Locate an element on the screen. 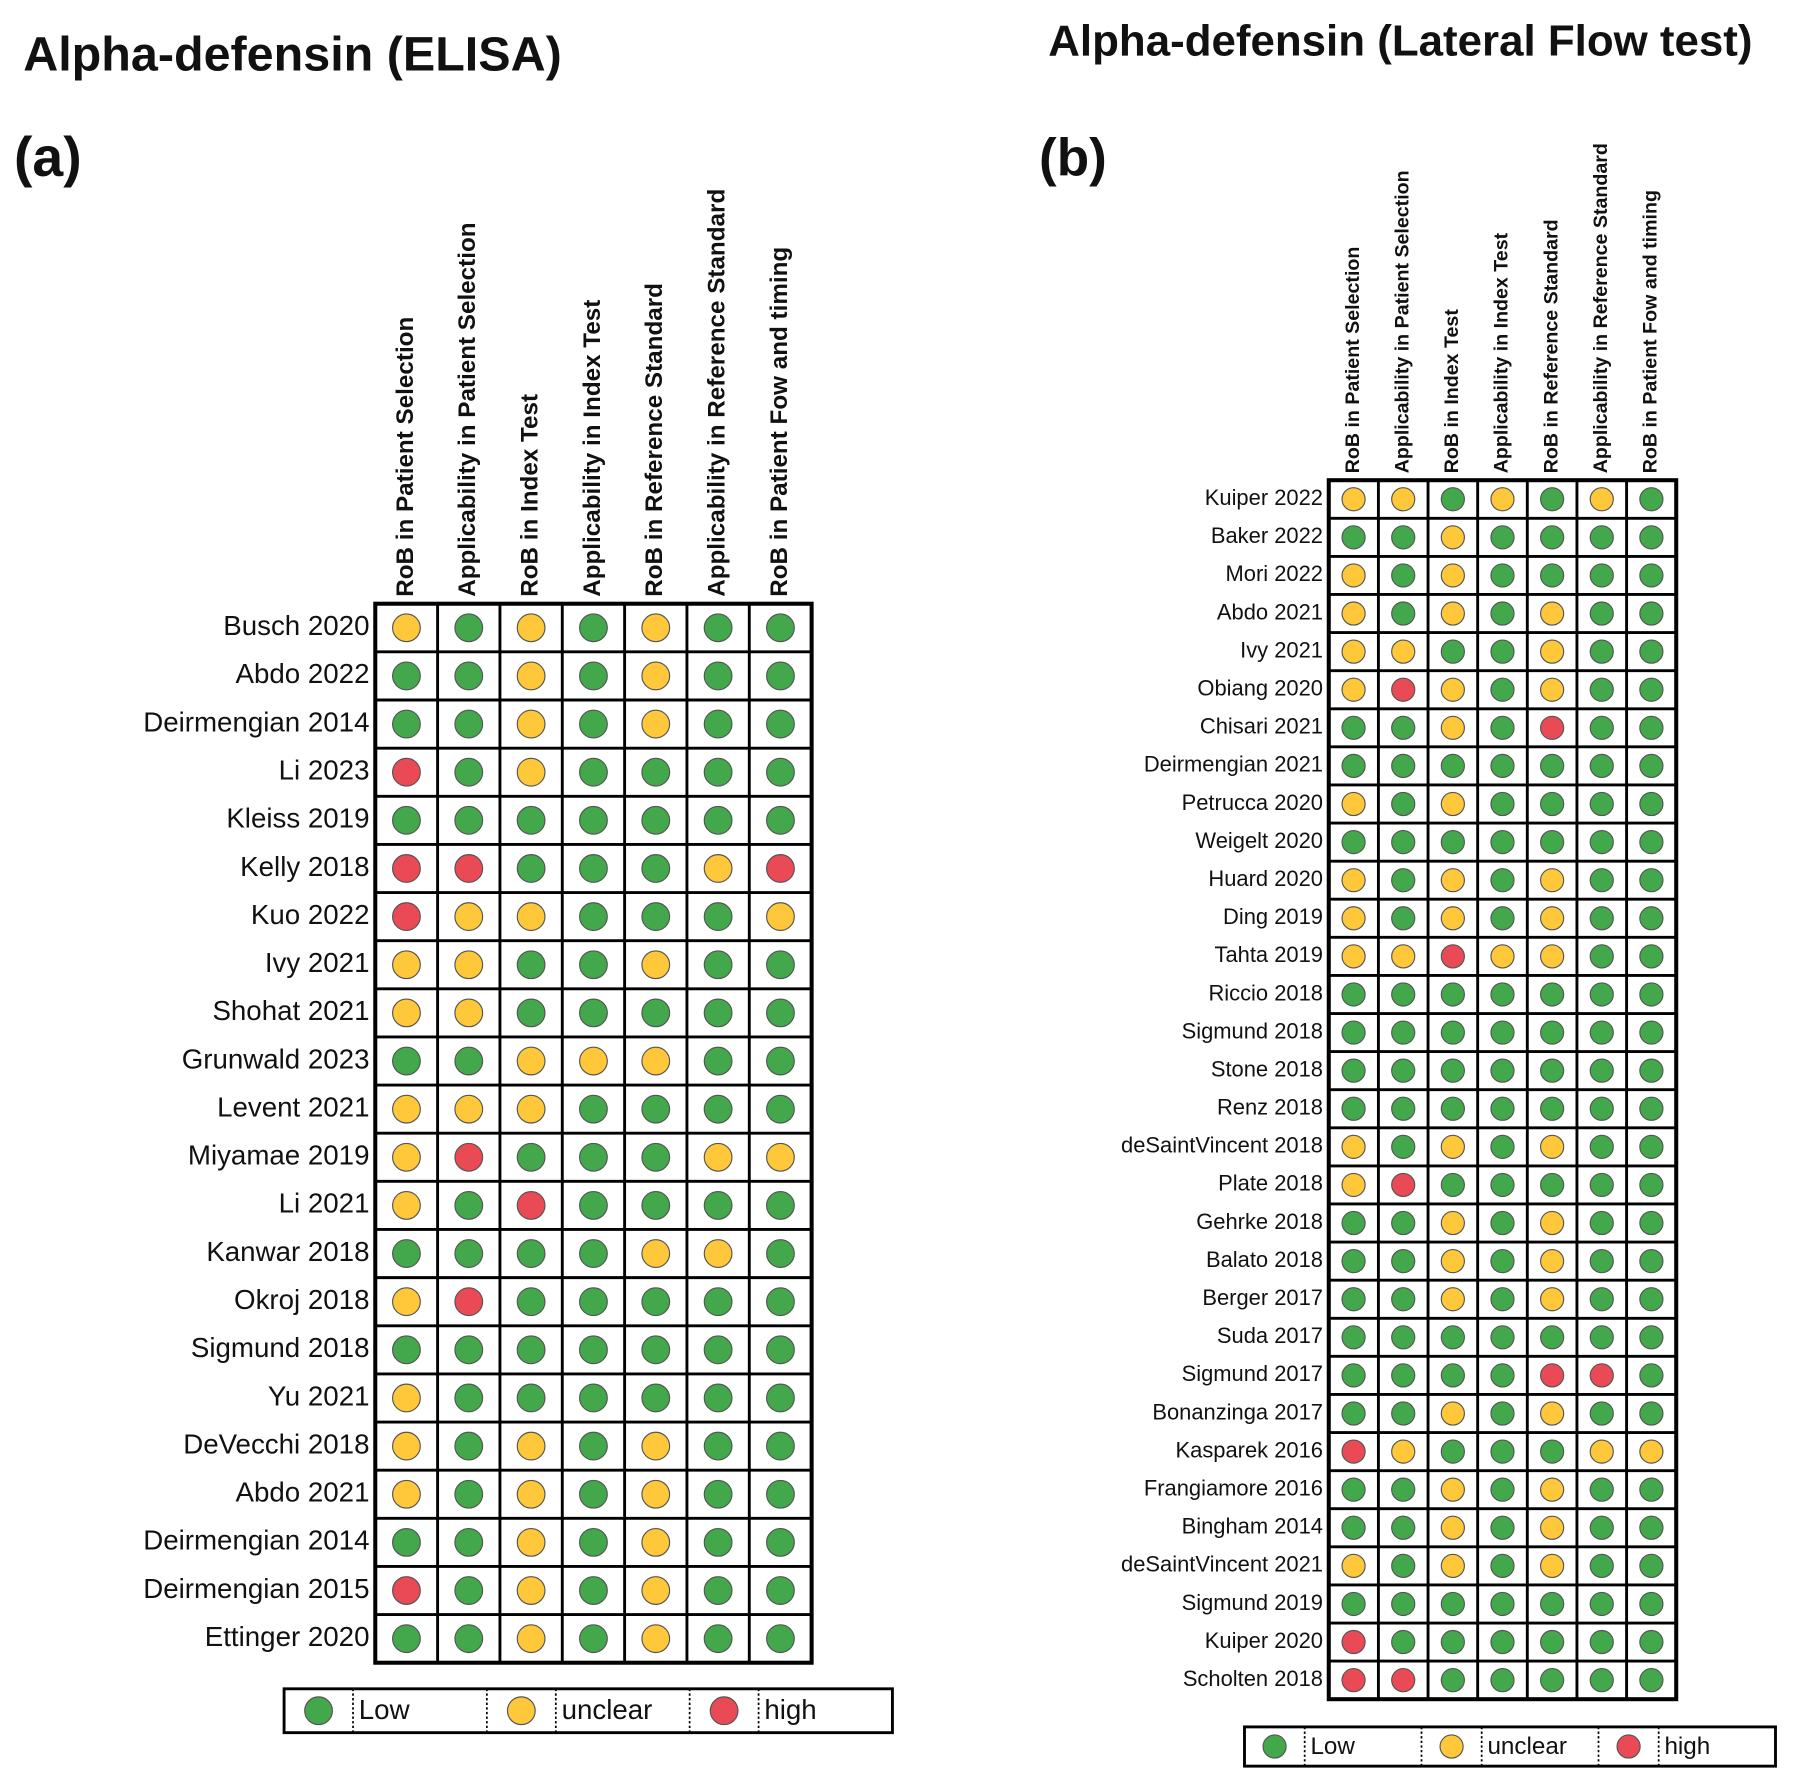 This screenshot has width=1801, height=1780. study-label: Gehrke 2018 is located at coordinates (1259, 1221).